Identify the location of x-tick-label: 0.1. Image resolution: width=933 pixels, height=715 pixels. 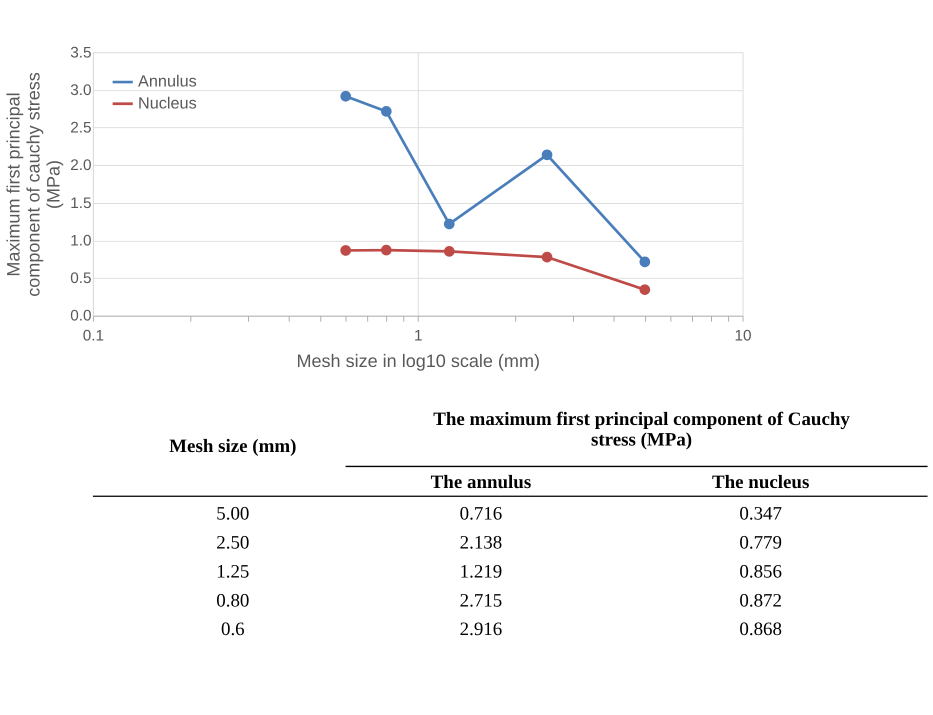
(93, 336).